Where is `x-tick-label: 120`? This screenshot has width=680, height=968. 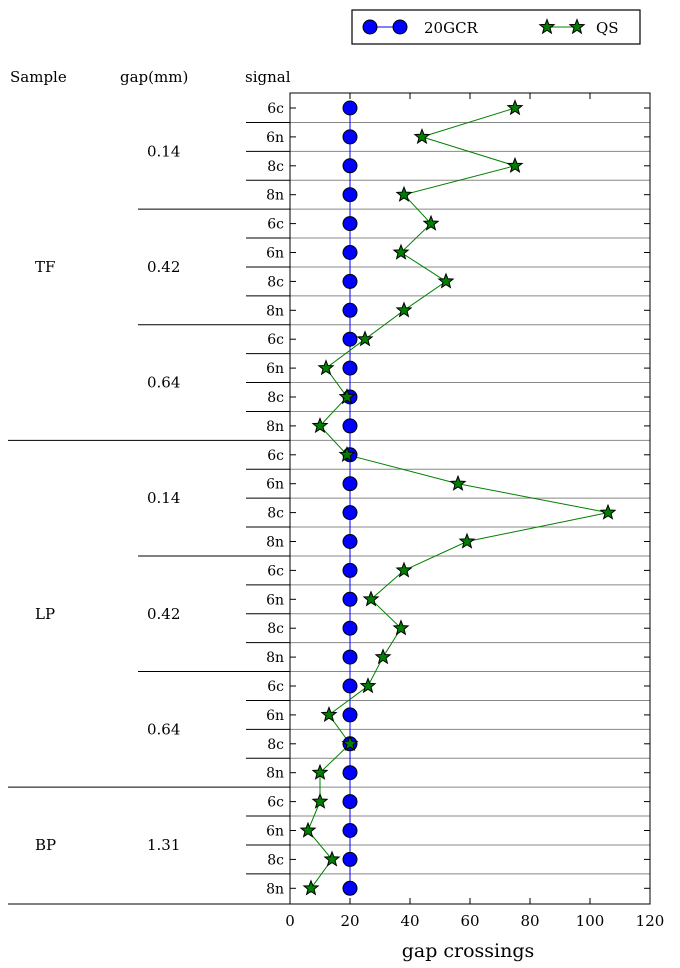 x-tick-label: 120 is located at coordinates (650, 921).